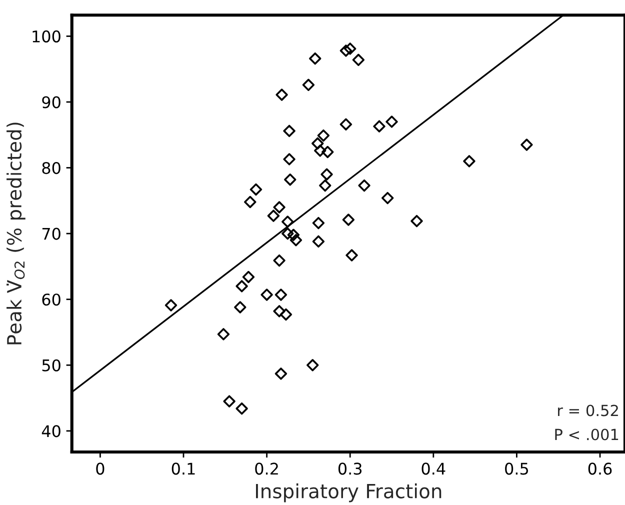 This screenshot has width=625, height=505. Describe the element at coordinates (516, 468) in the screenshot. I see `x-tick-label: 0.5` at that location.